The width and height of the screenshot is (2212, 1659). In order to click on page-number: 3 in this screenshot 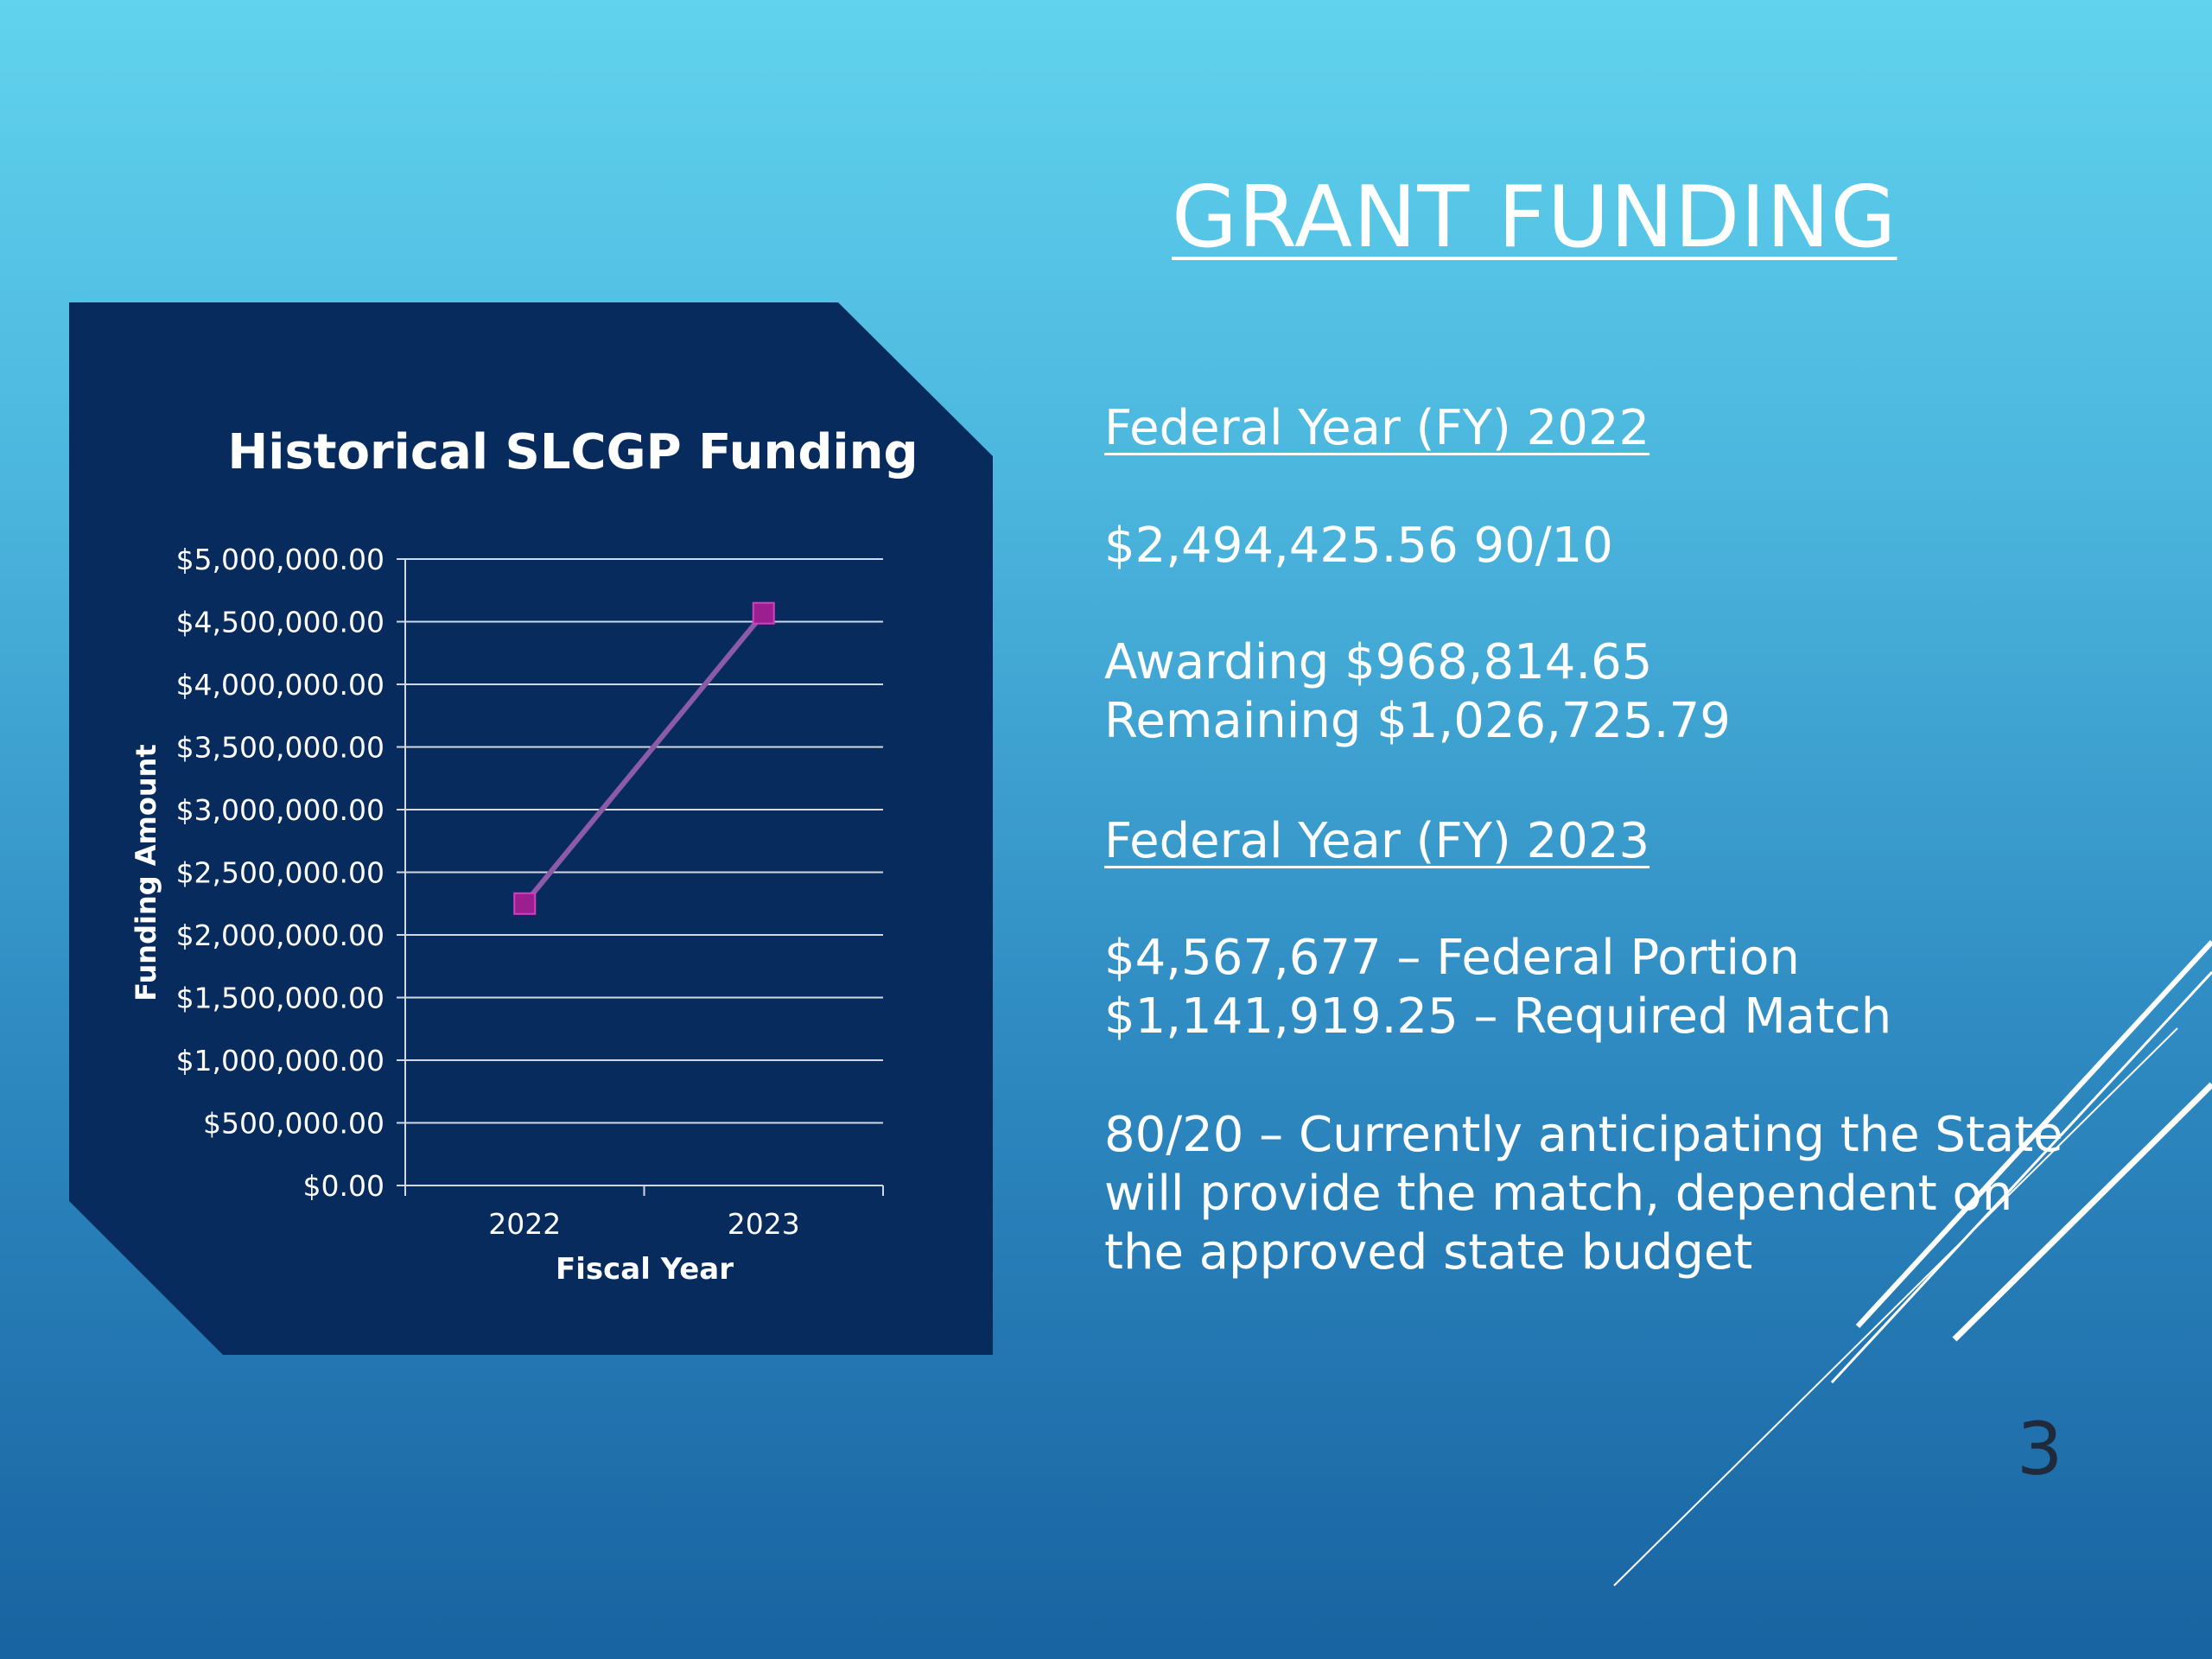, I will do `click(2040, 1449)`.